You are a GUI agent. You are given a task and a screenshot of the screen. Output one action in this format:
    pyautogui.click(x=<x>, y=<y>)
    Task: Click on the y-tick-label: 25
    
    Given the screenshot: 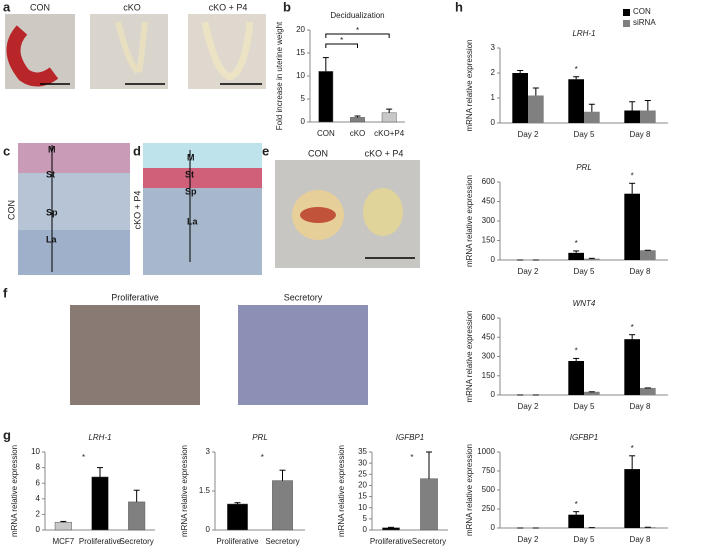 What is the action you would take?
    pyautogui.click(x=362, y=473)
    